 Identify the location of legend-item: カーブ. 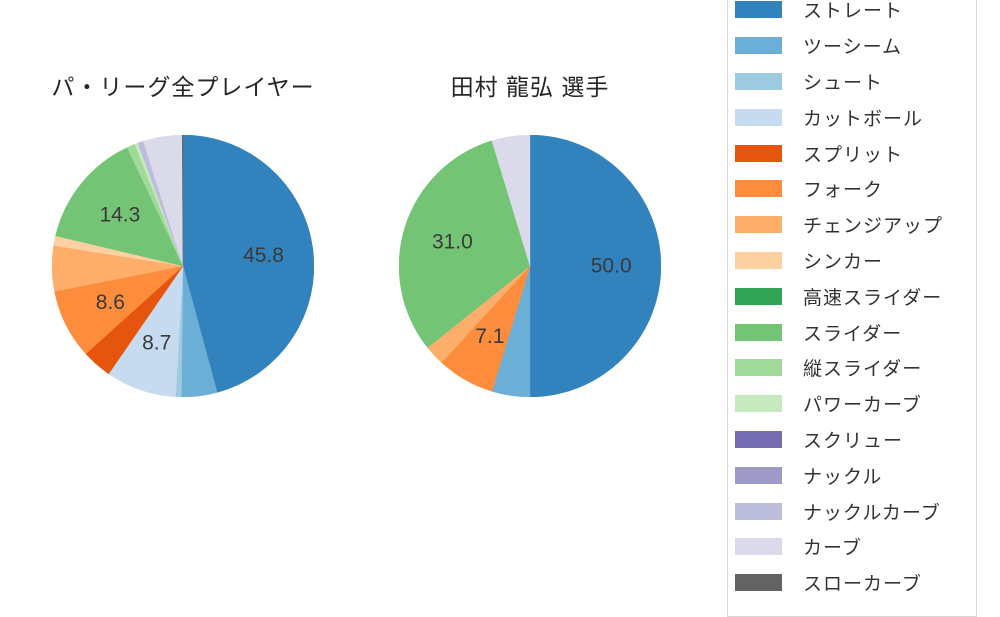
(852, 547).